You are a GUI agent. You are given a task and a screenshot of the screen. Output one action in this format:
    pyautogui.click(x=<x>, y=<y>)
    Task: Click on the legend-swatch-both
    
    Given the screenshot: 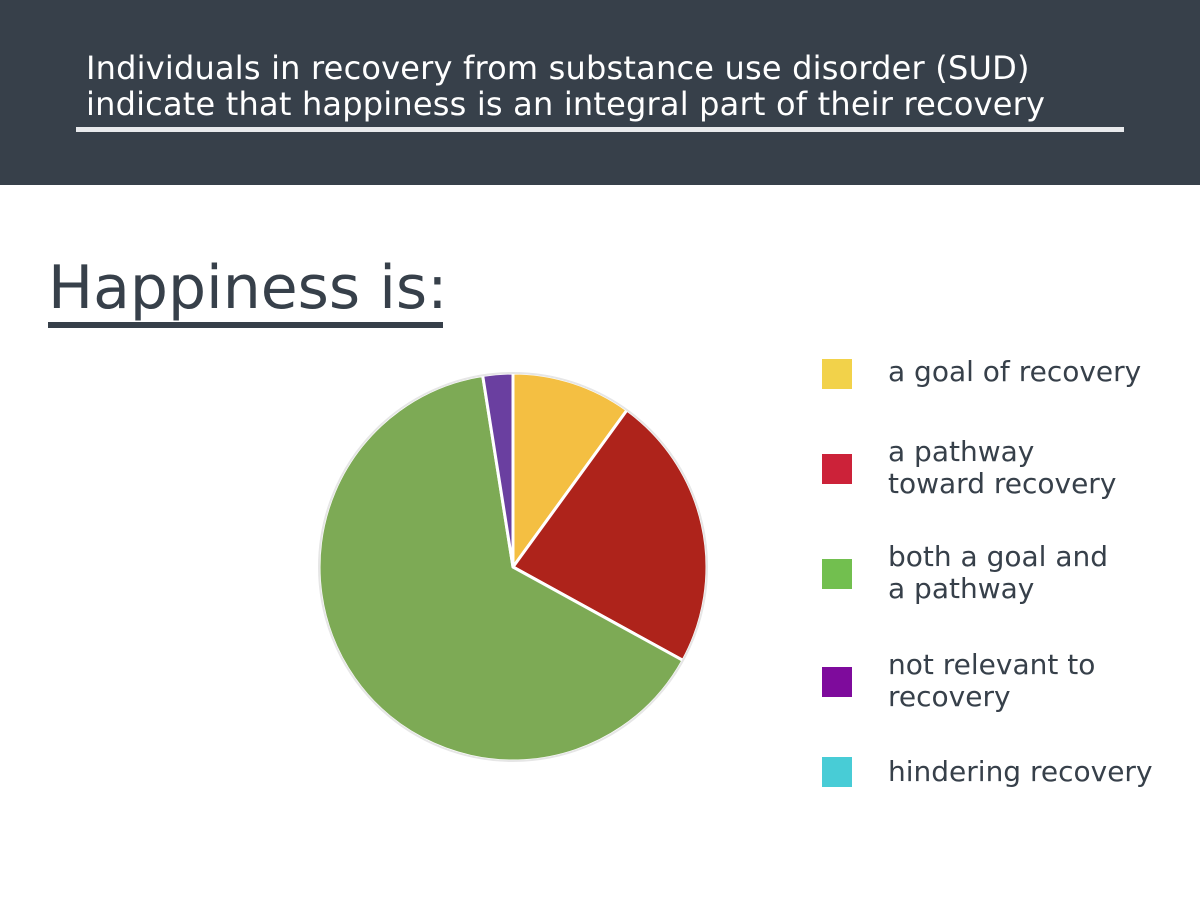 What is the action you would take?
    pyautogui.click(x=837, y=574)
    